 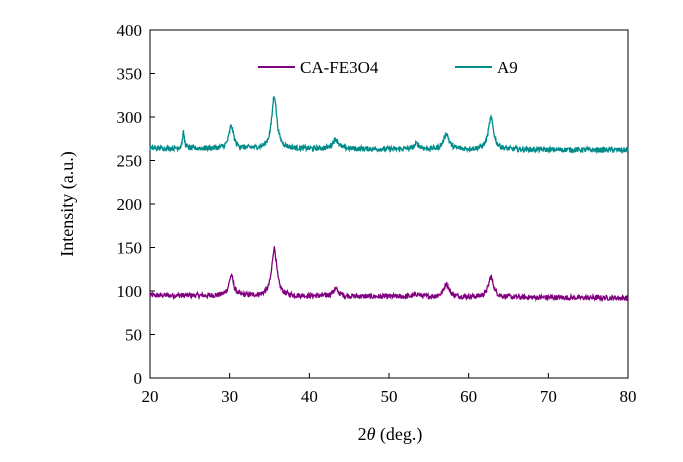 I want to click on x-tick-label: 20, so click(x=150, y=396).